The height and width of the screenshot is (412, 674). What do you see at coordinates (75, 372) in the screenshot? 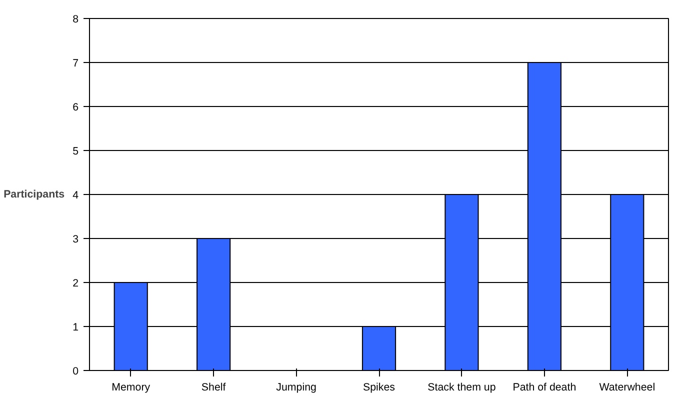
I see `y-tick-label: 0` at bounding box center [75, 372].